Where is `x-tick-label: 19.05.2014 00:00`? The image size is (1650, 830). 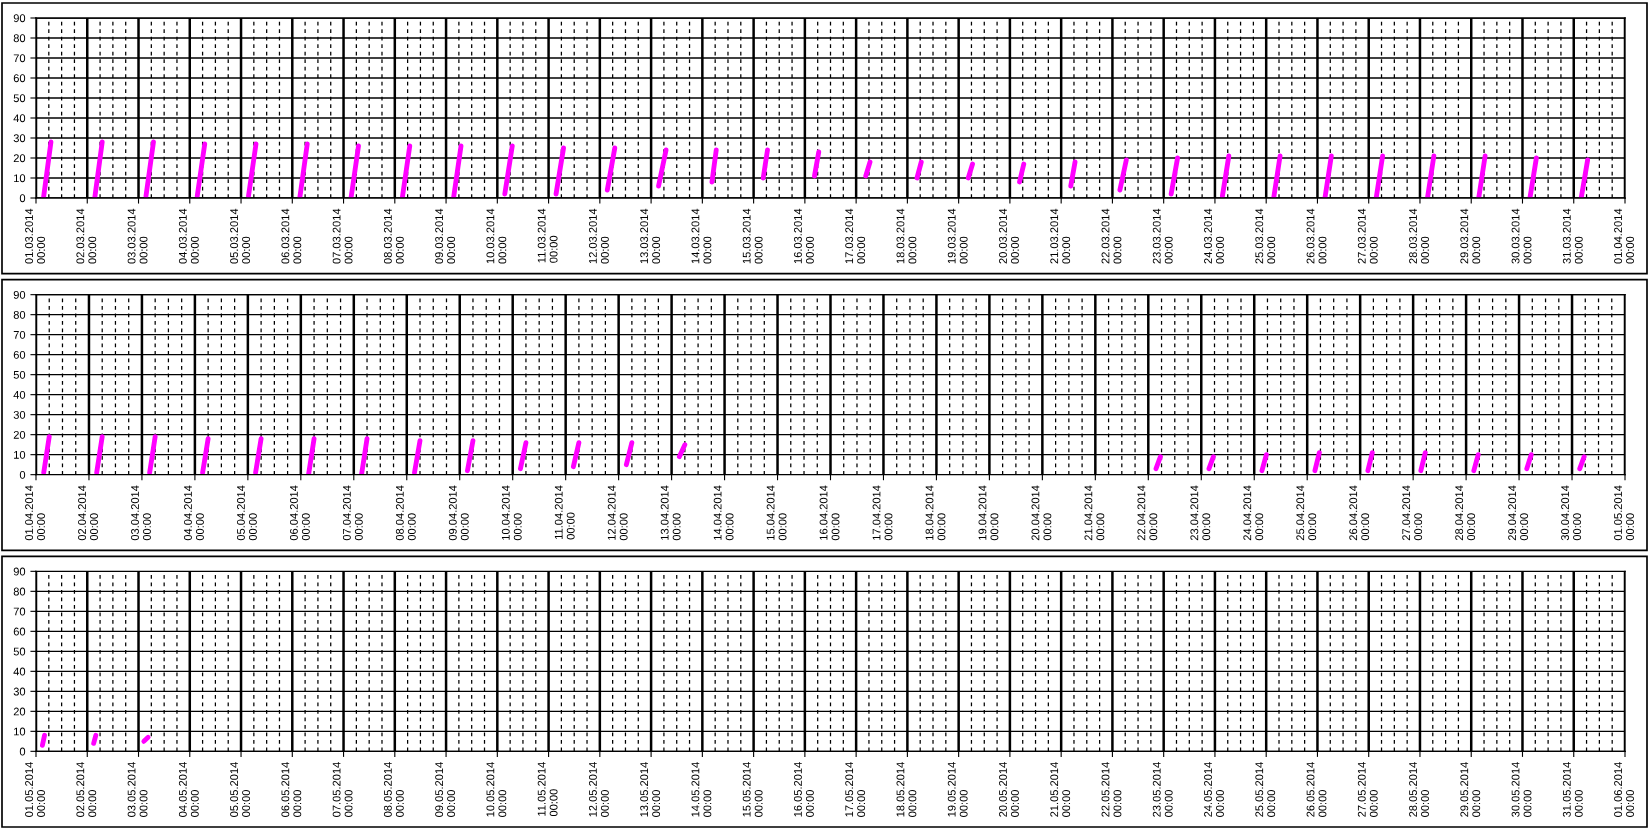 x-tick-label: 19.05.2014 00:00 is located at coordinates (957, 789).